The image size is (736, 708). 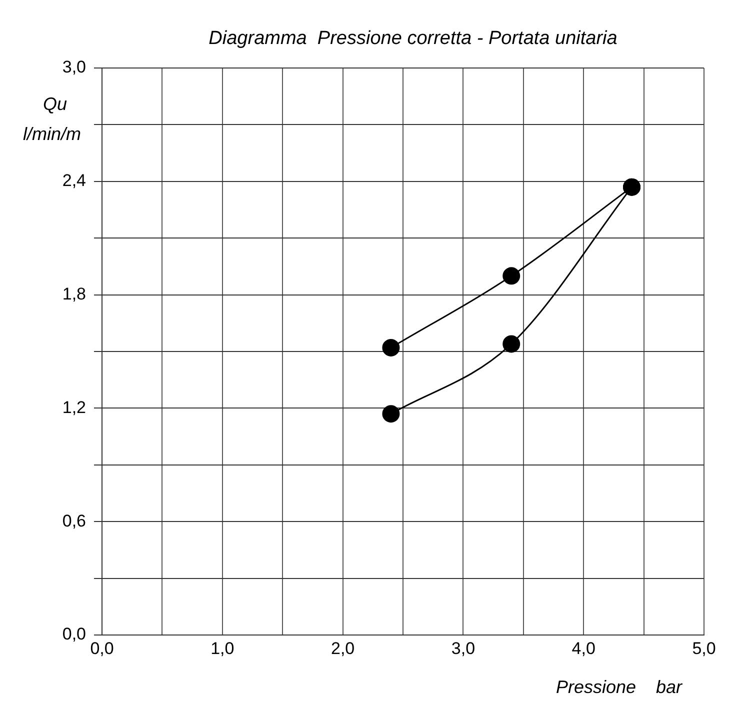 I want to click on x-tick-label: 5,0, so click(x=704, y=648).